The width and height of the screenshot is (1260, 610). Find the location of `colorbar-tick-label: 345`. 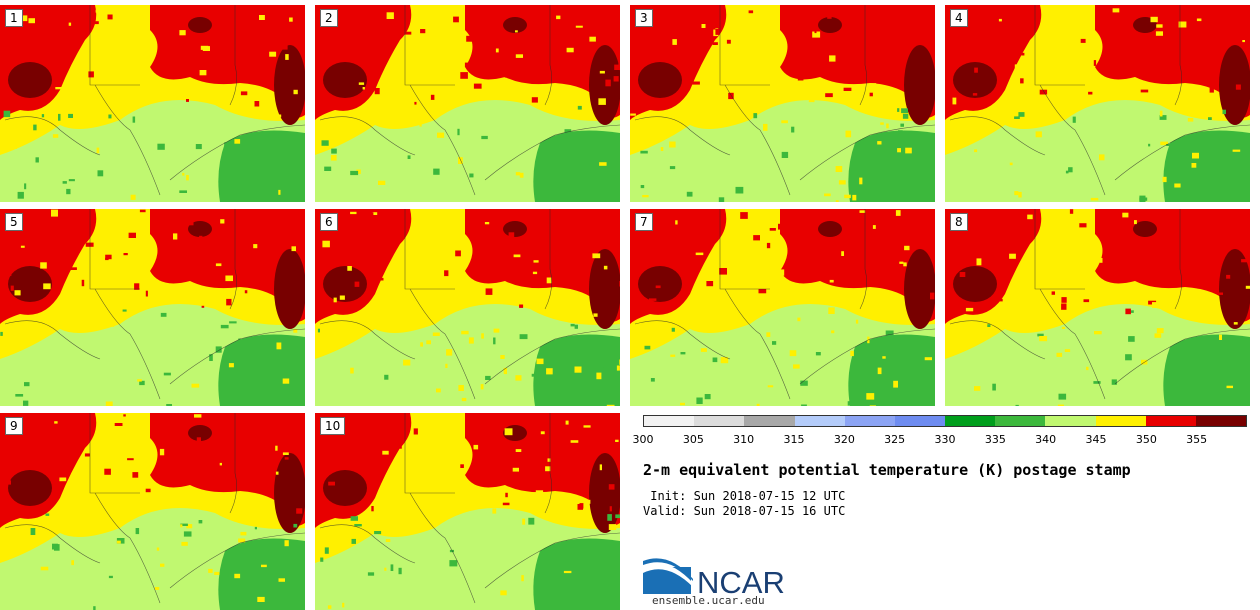

colorbar-tick-label: 345 is located at coordinates (1096, 439).